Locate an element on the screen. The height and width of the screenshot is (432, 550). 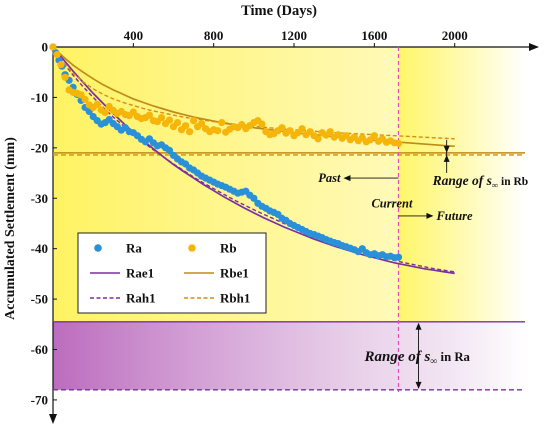
y-tick-label: -70 is located at coordinates (39, 399).